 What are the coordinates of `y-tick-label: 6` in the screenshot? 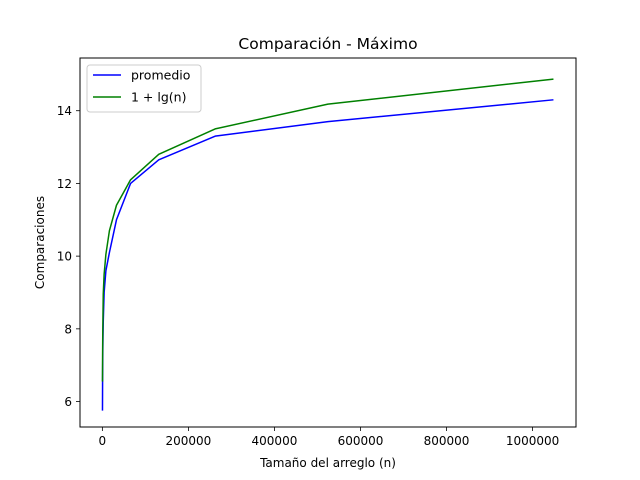 It's located at (68, 402).